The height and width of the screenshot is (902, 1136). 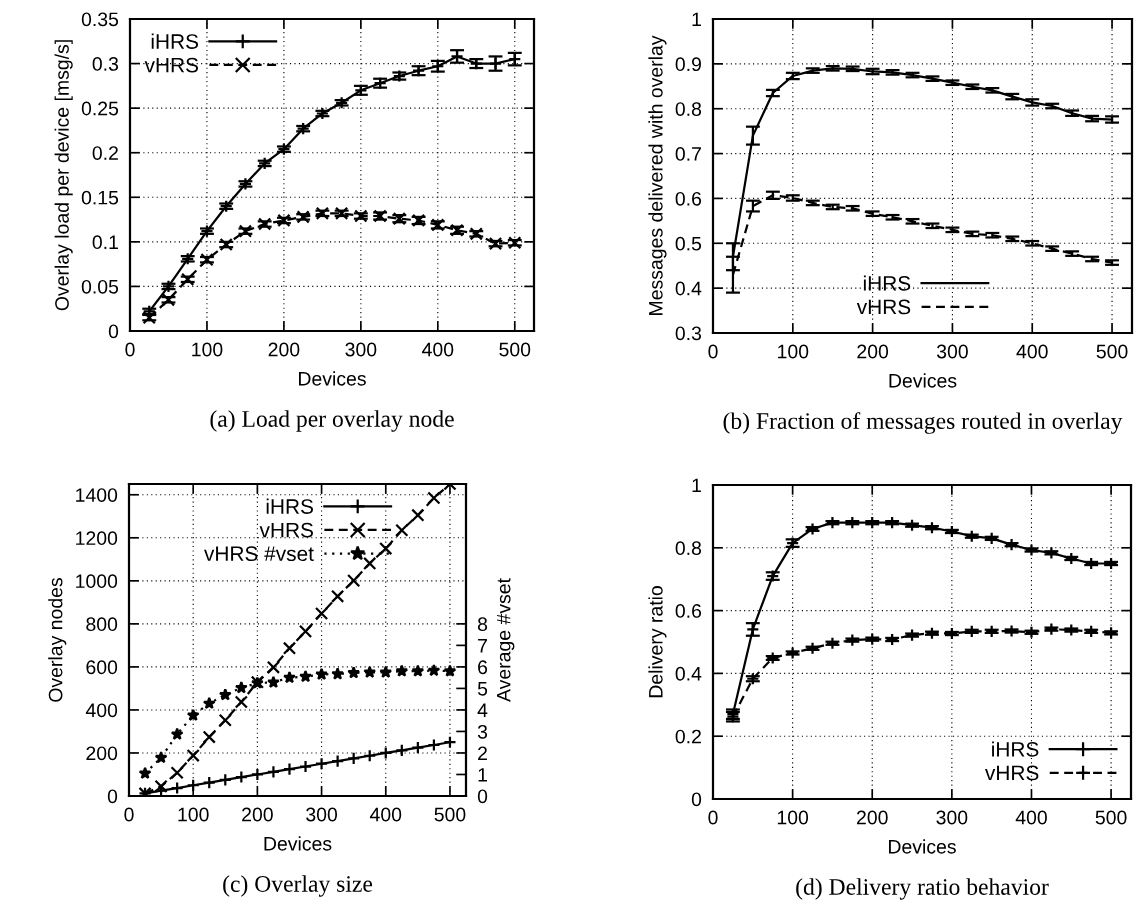 What do you see at coordinates (482, 624) in the screenshot?
I see `y2-tick-label: 8` at bounding box center [482, 624].